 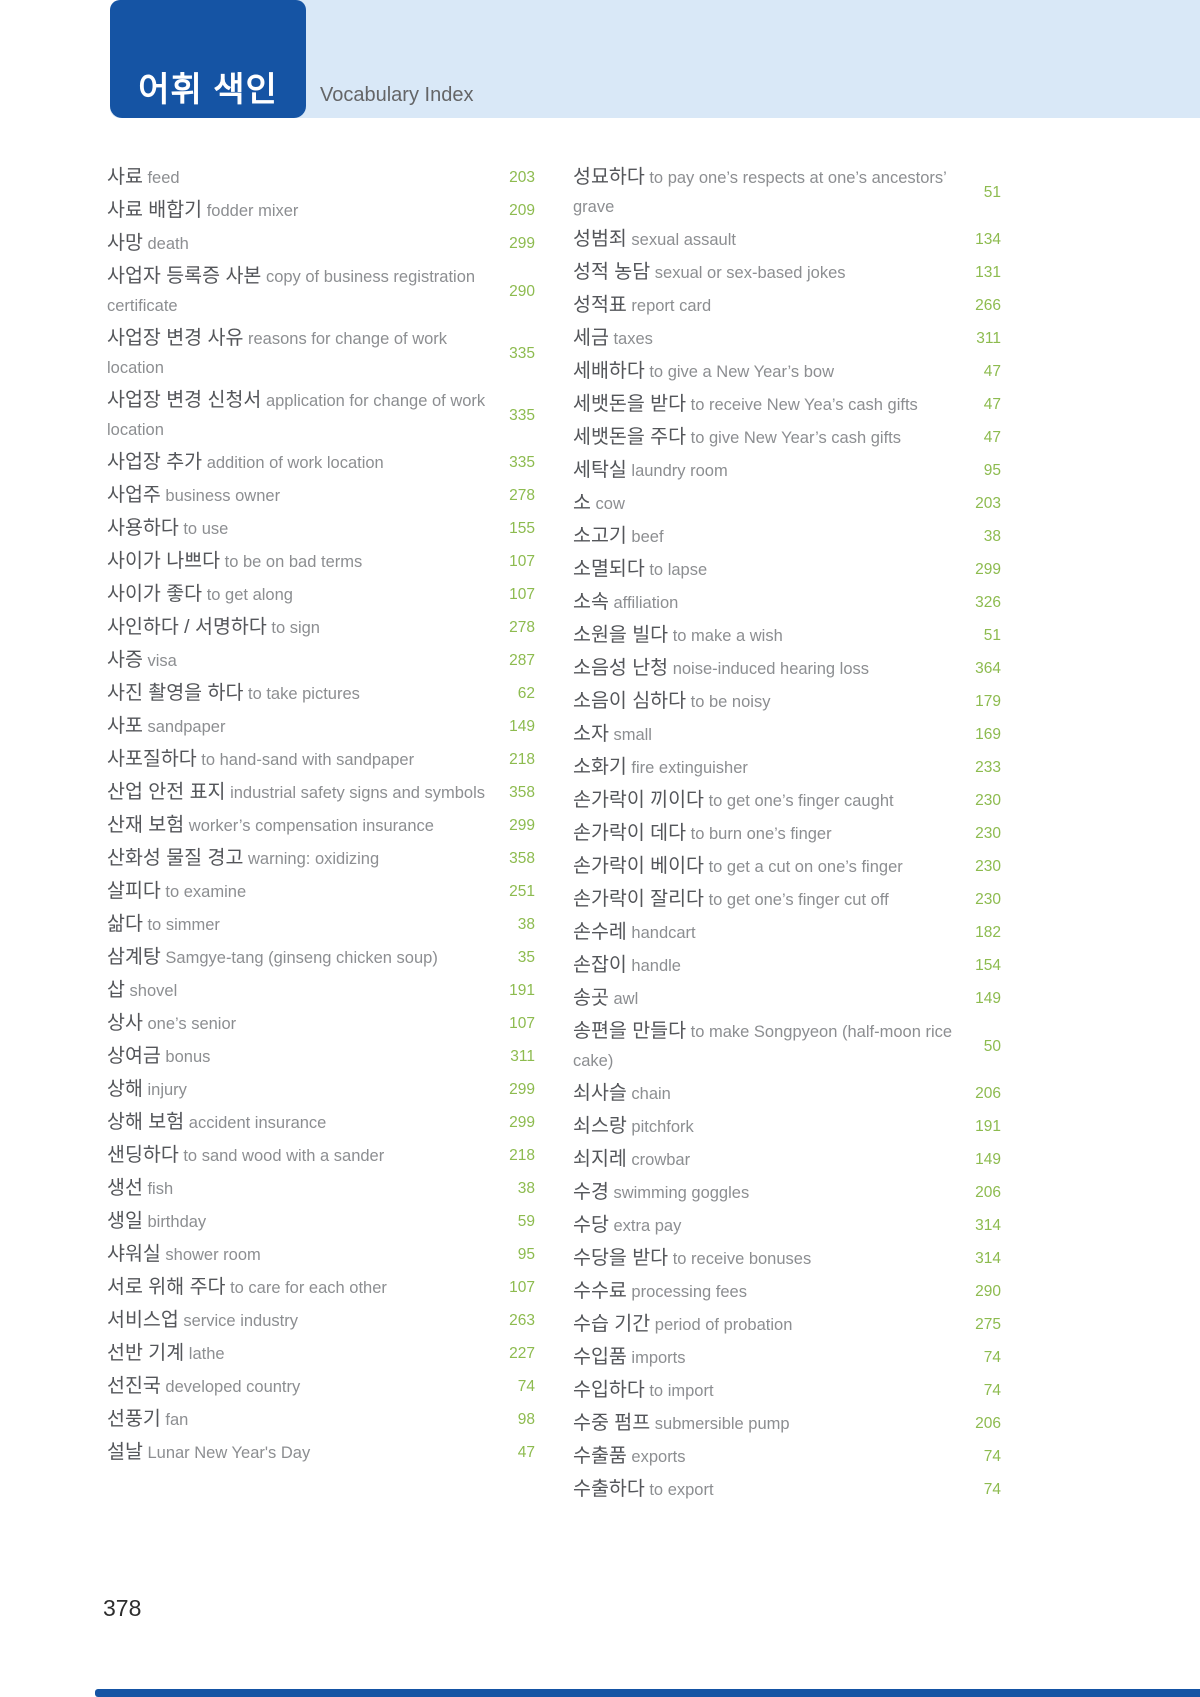 What do you see at coordinates (220, 496) in the screenshot?
I see `entry-english-translation: business owner` at bounding box center [220, 496].